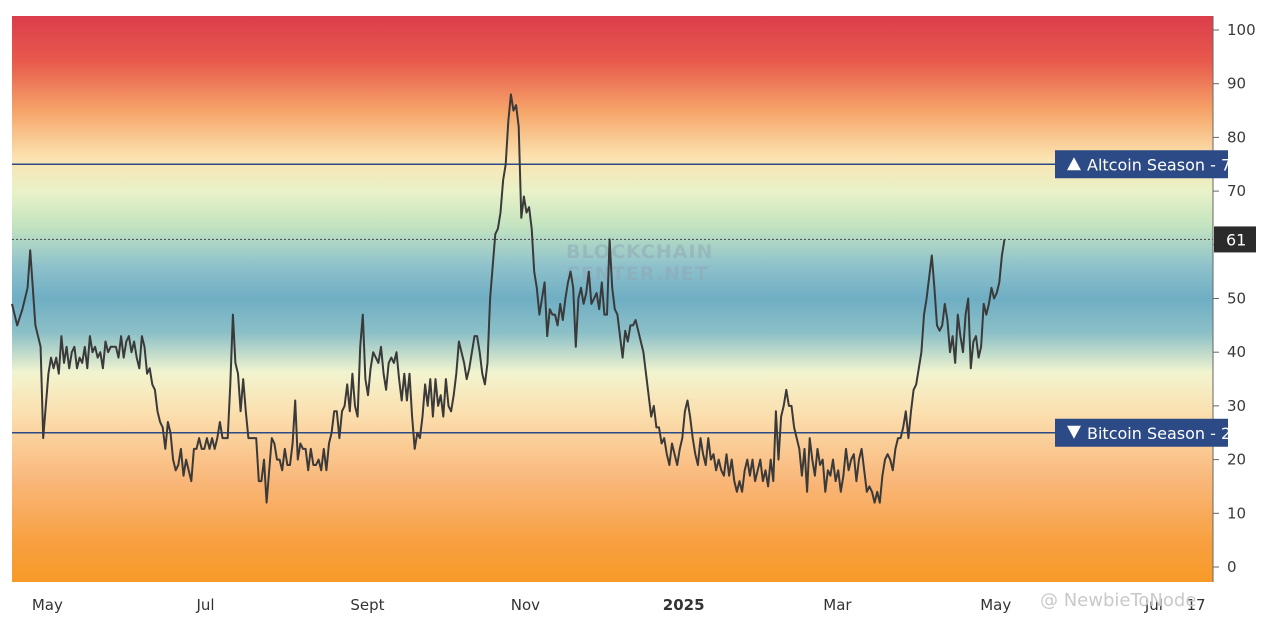 This screenshot has height=626, width=1280. What do you see at coordinates (1148, 298) in the screenshot?
I see `reference-labels: Altcoin Season - 75 Bitcoin Season - 25` at bounding box center [1148, 298].